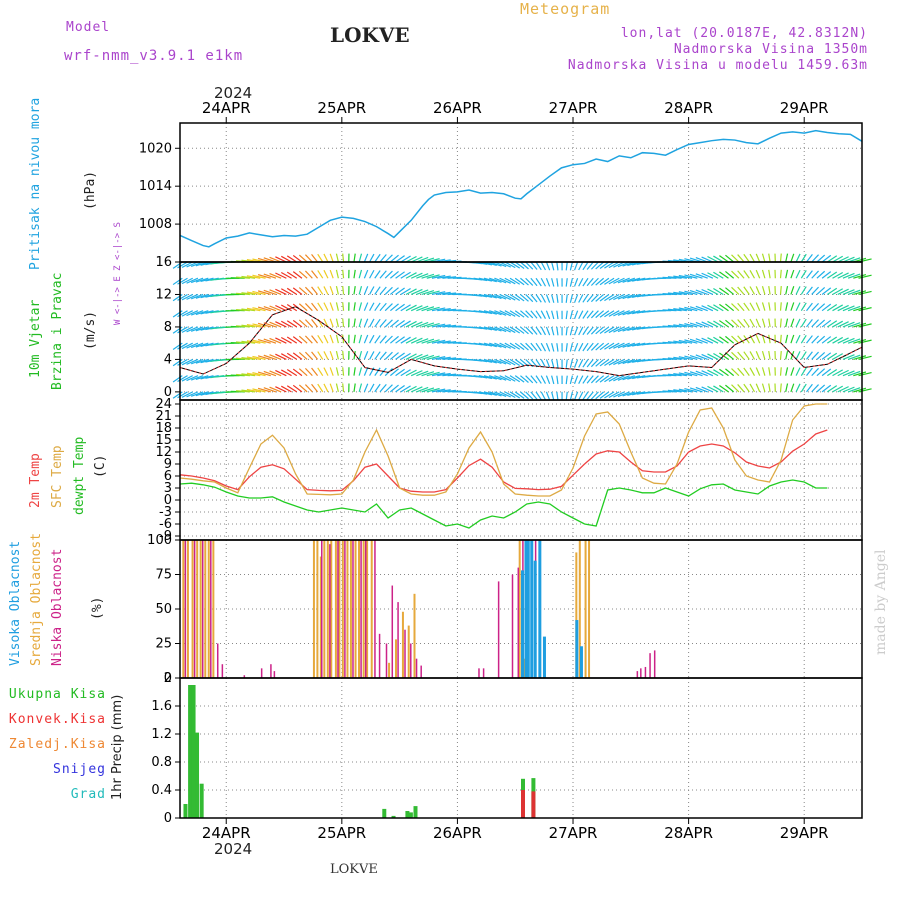  I want to click on precip-conv-bar, so click(533, 804).